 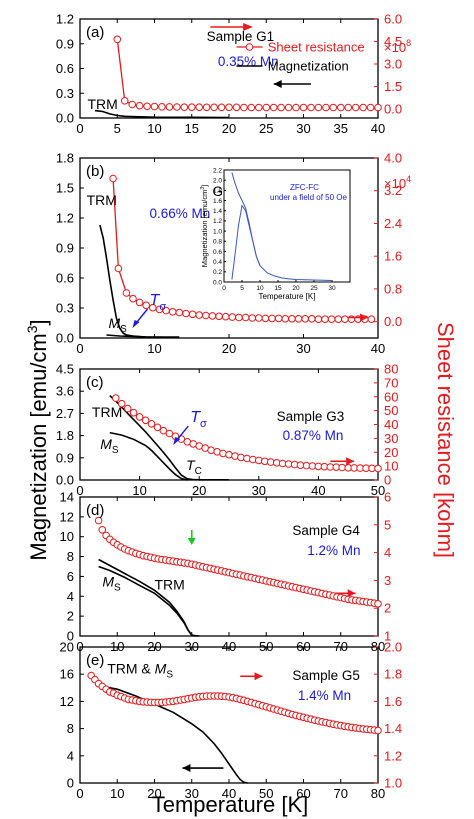 I want to click on y-tick-label-right: 1.8, so click(x=393, y=674).